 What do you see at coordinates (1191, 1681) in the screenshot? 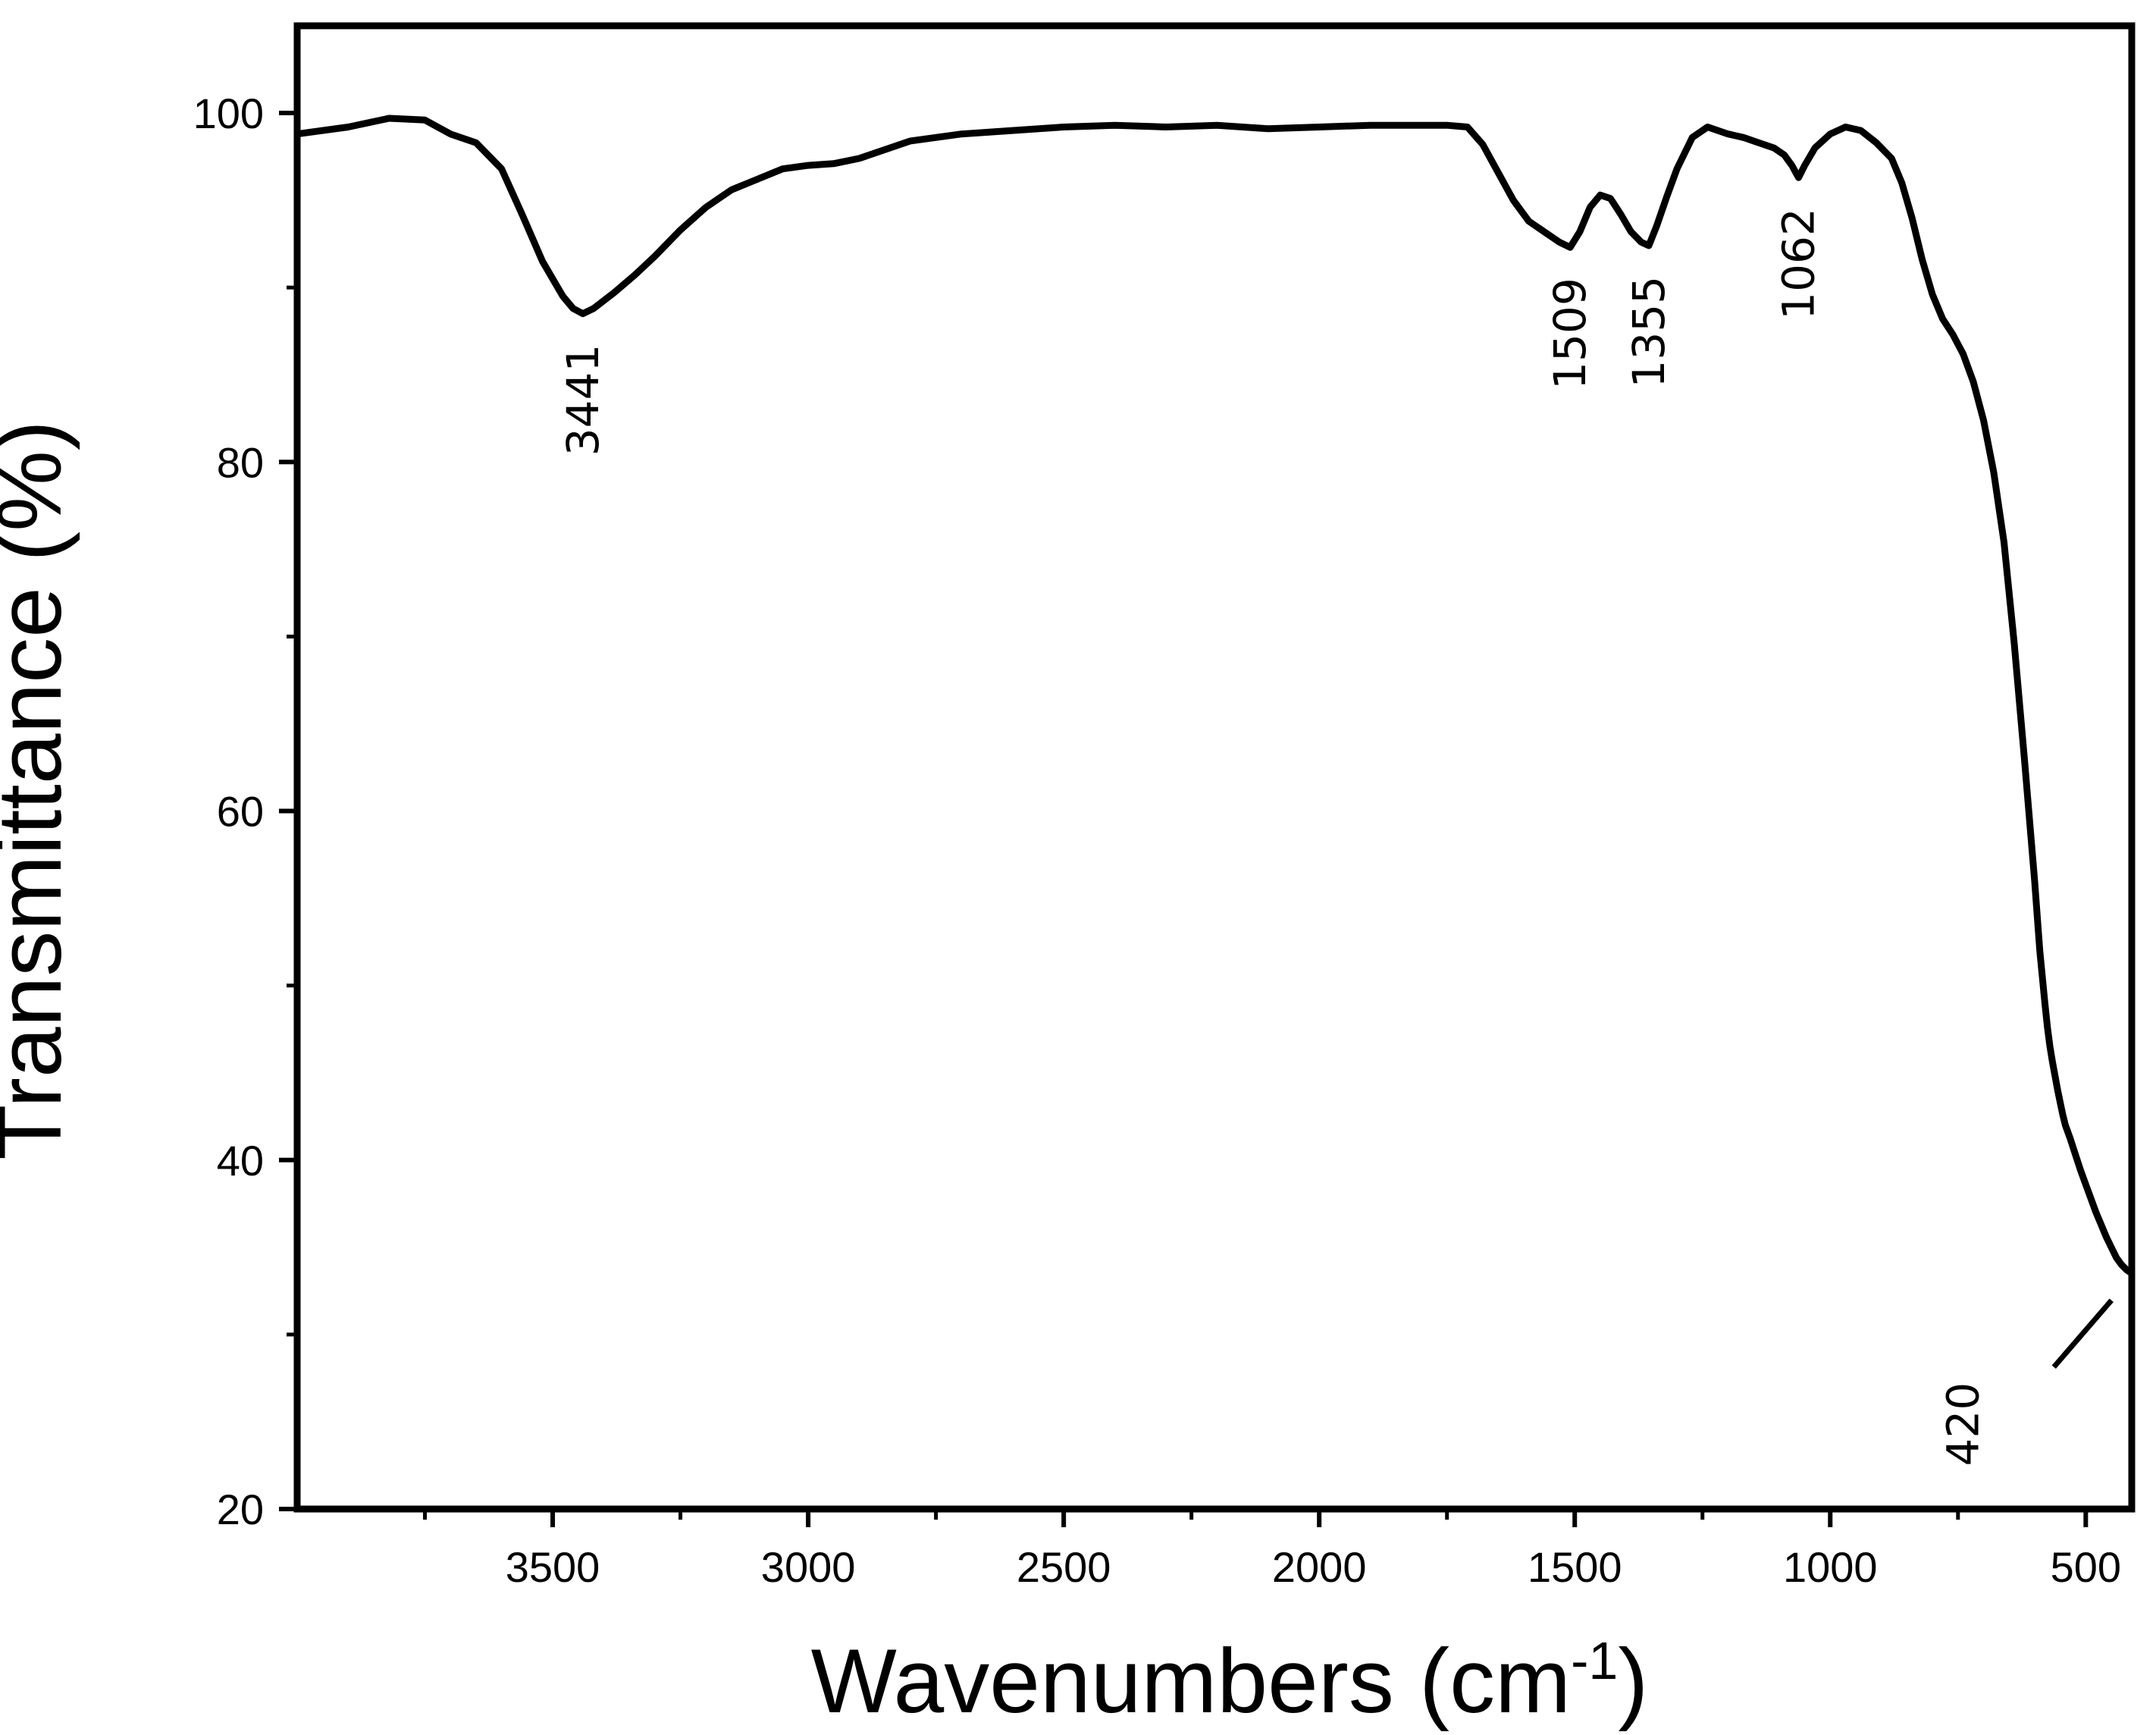
I see `x-axis-title-main: Wavenumbers (cm` at bounding box center [1191, 1681].